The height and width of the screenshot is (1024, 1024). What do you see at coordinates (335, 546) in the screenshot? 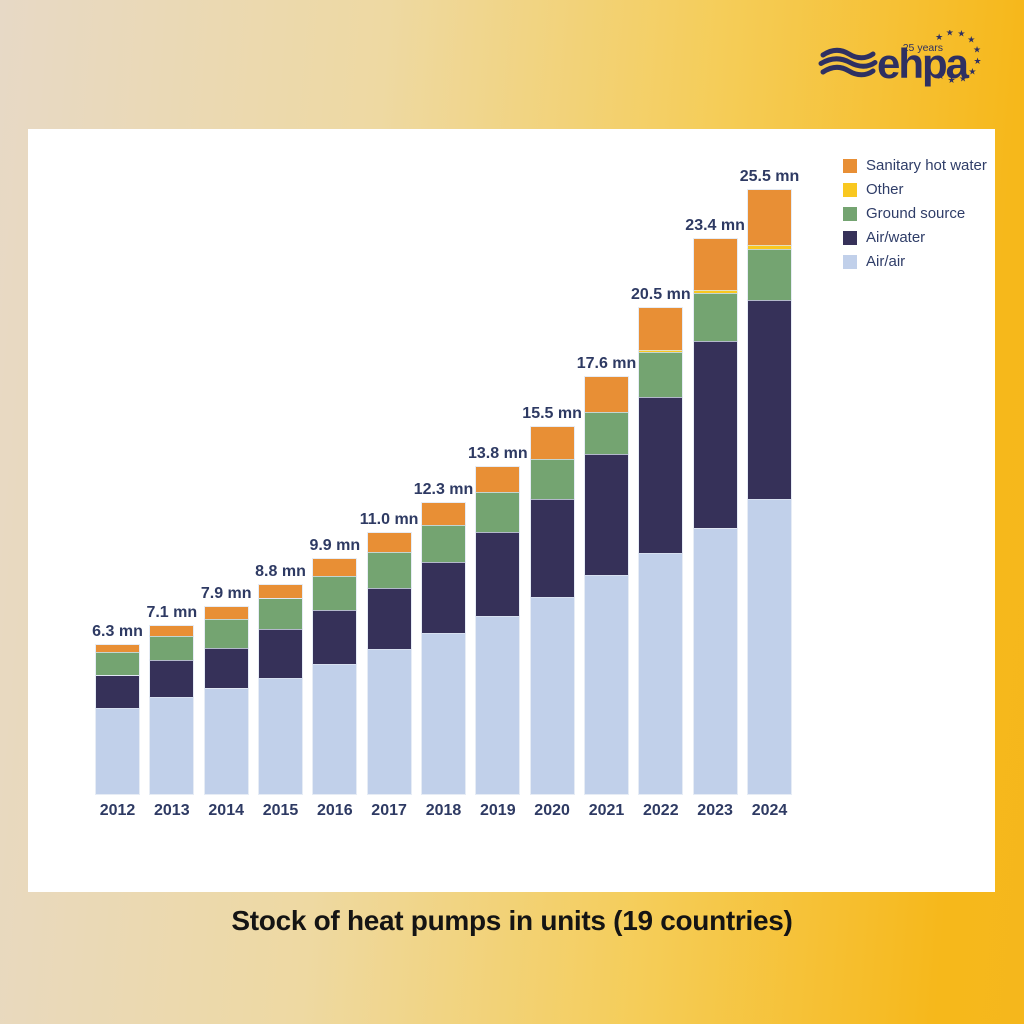
I see `total-label-2016: 9.9 mn` at bounding box center [335, 546].